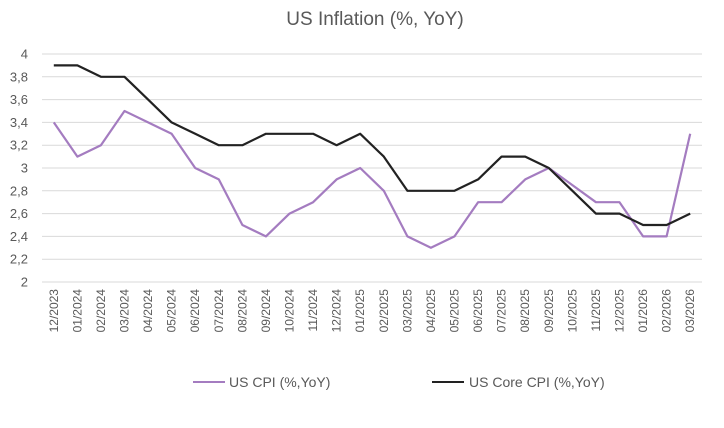 Image resolution: width=724 pixels, height=428 pixels. What do you see at coordinates (690, 311) in the screenshot?
I see `x-tick-label: 03/2026` at bounding box center [690, 311].